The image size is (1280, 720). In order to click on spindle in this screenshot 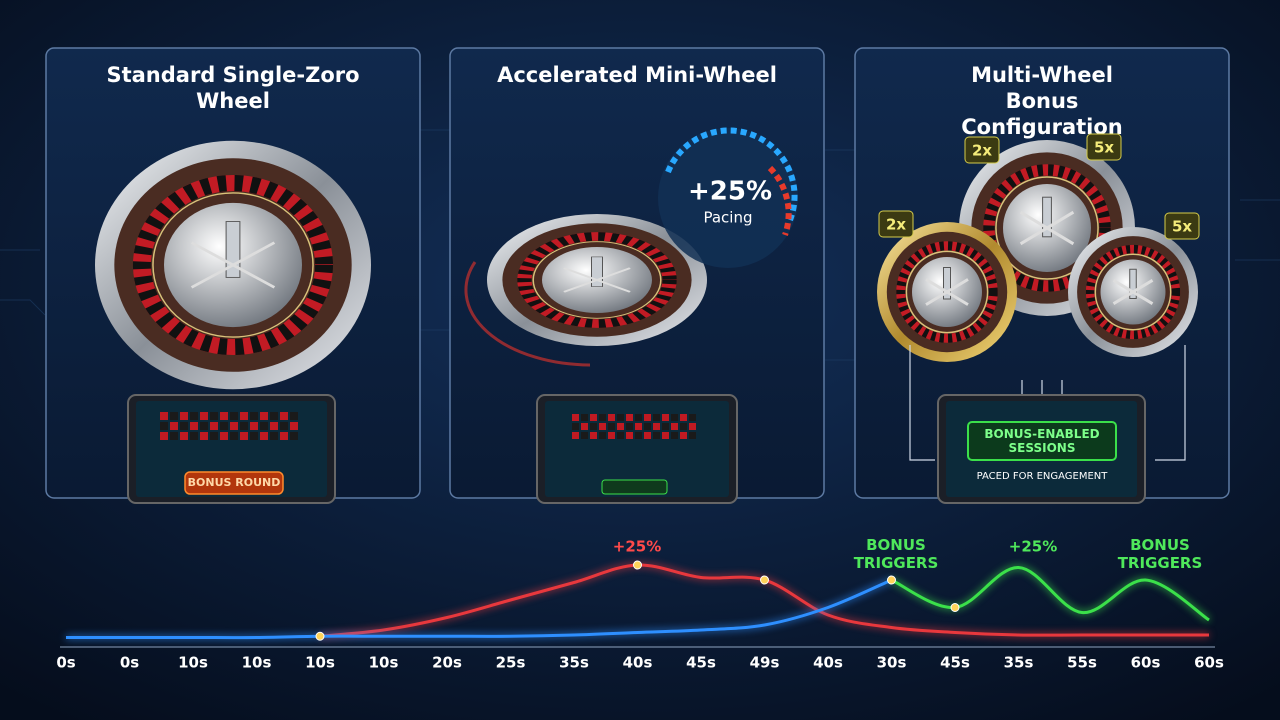, I will do `click(947, 283)`.